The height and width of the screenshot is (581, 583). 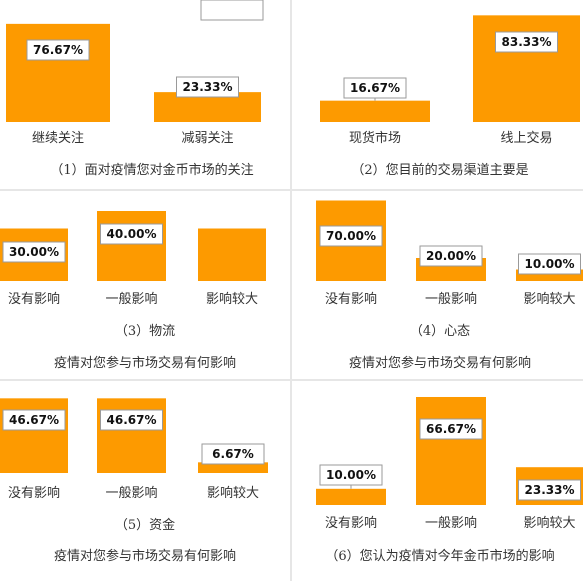 I want to click on chart-caption: （4）心态, so click(x=440, y=331).